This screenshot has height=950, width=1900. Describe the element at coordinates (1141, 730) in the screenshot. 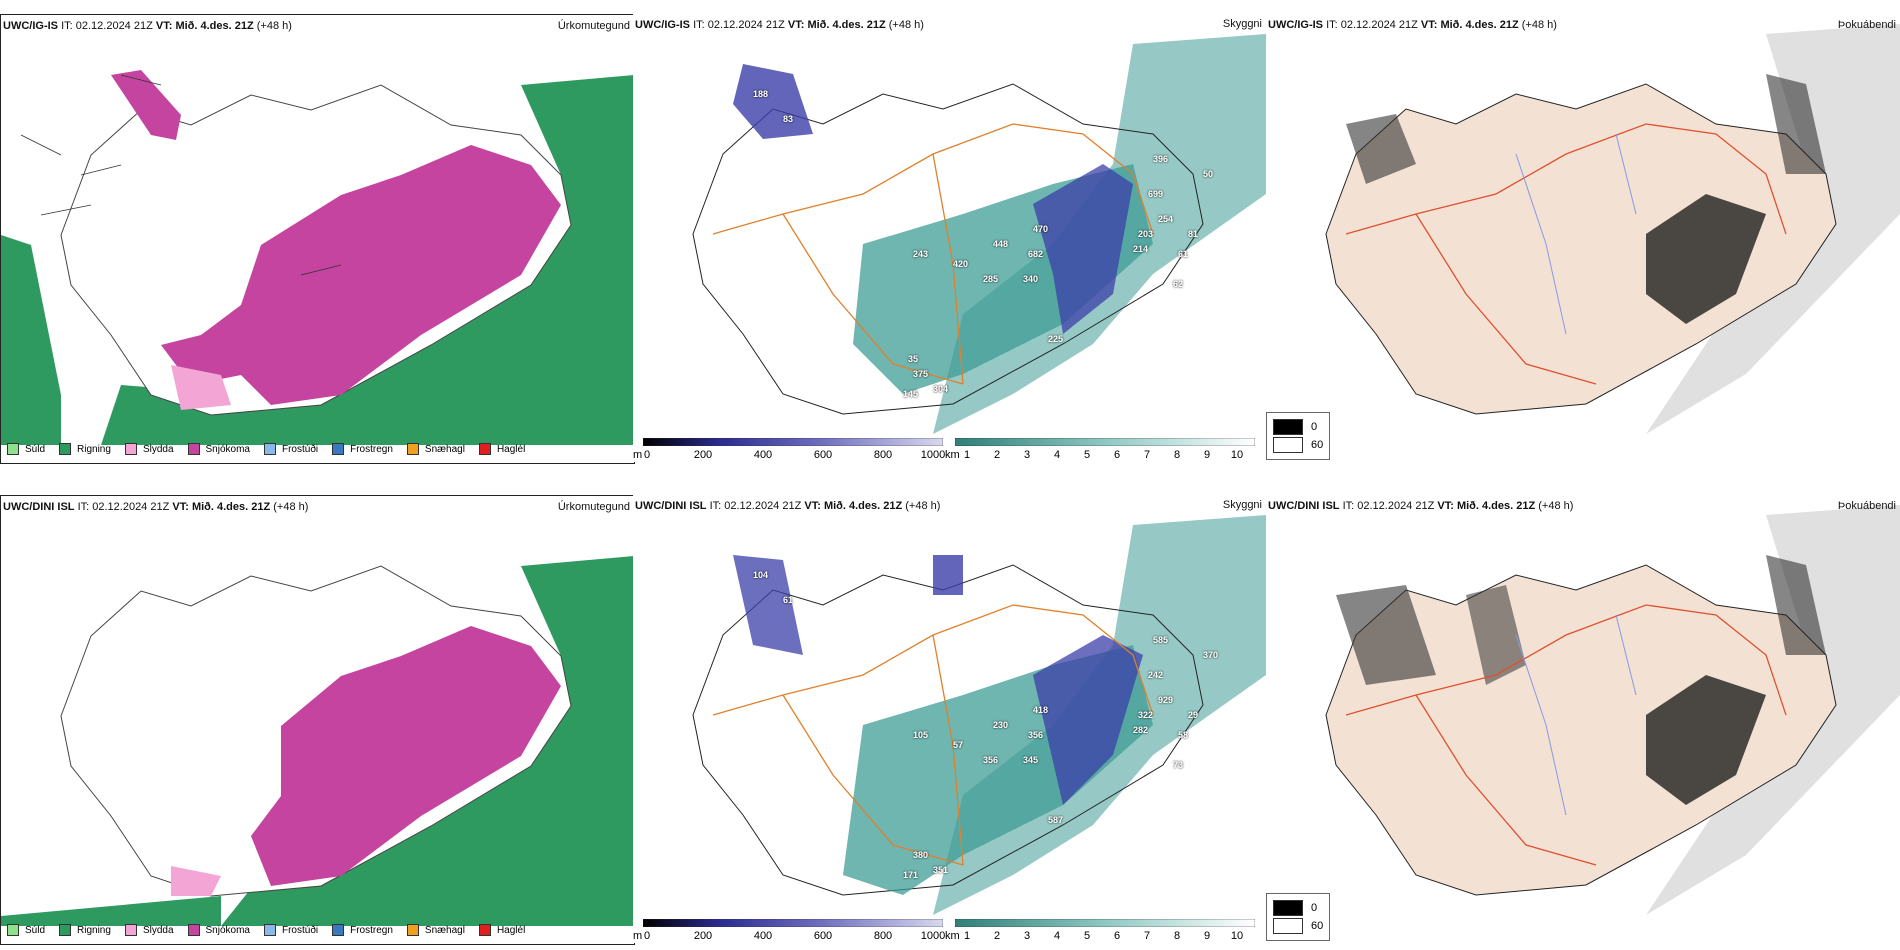

I see `visibility-value-label: 282` at that location.